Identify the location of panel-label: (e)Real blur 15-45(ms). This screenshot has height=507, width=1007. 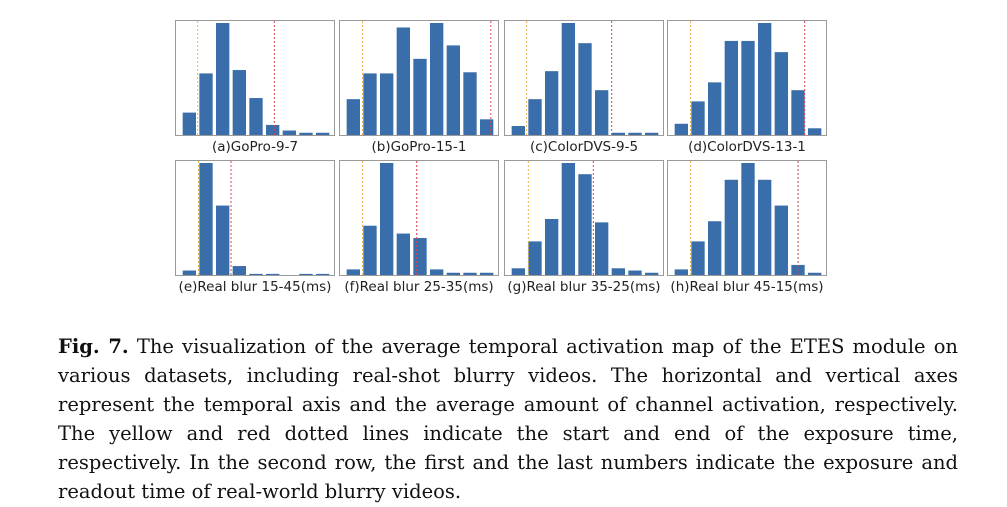
(255, 287).